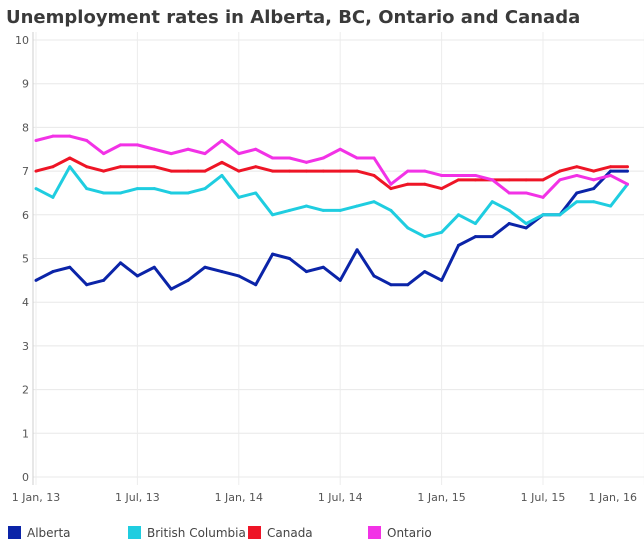  What do you see at coordinates (543, 497) in the screenshot?
I see `x-tick-label: 1 Jul, 15` at bounding box center [543, 497].